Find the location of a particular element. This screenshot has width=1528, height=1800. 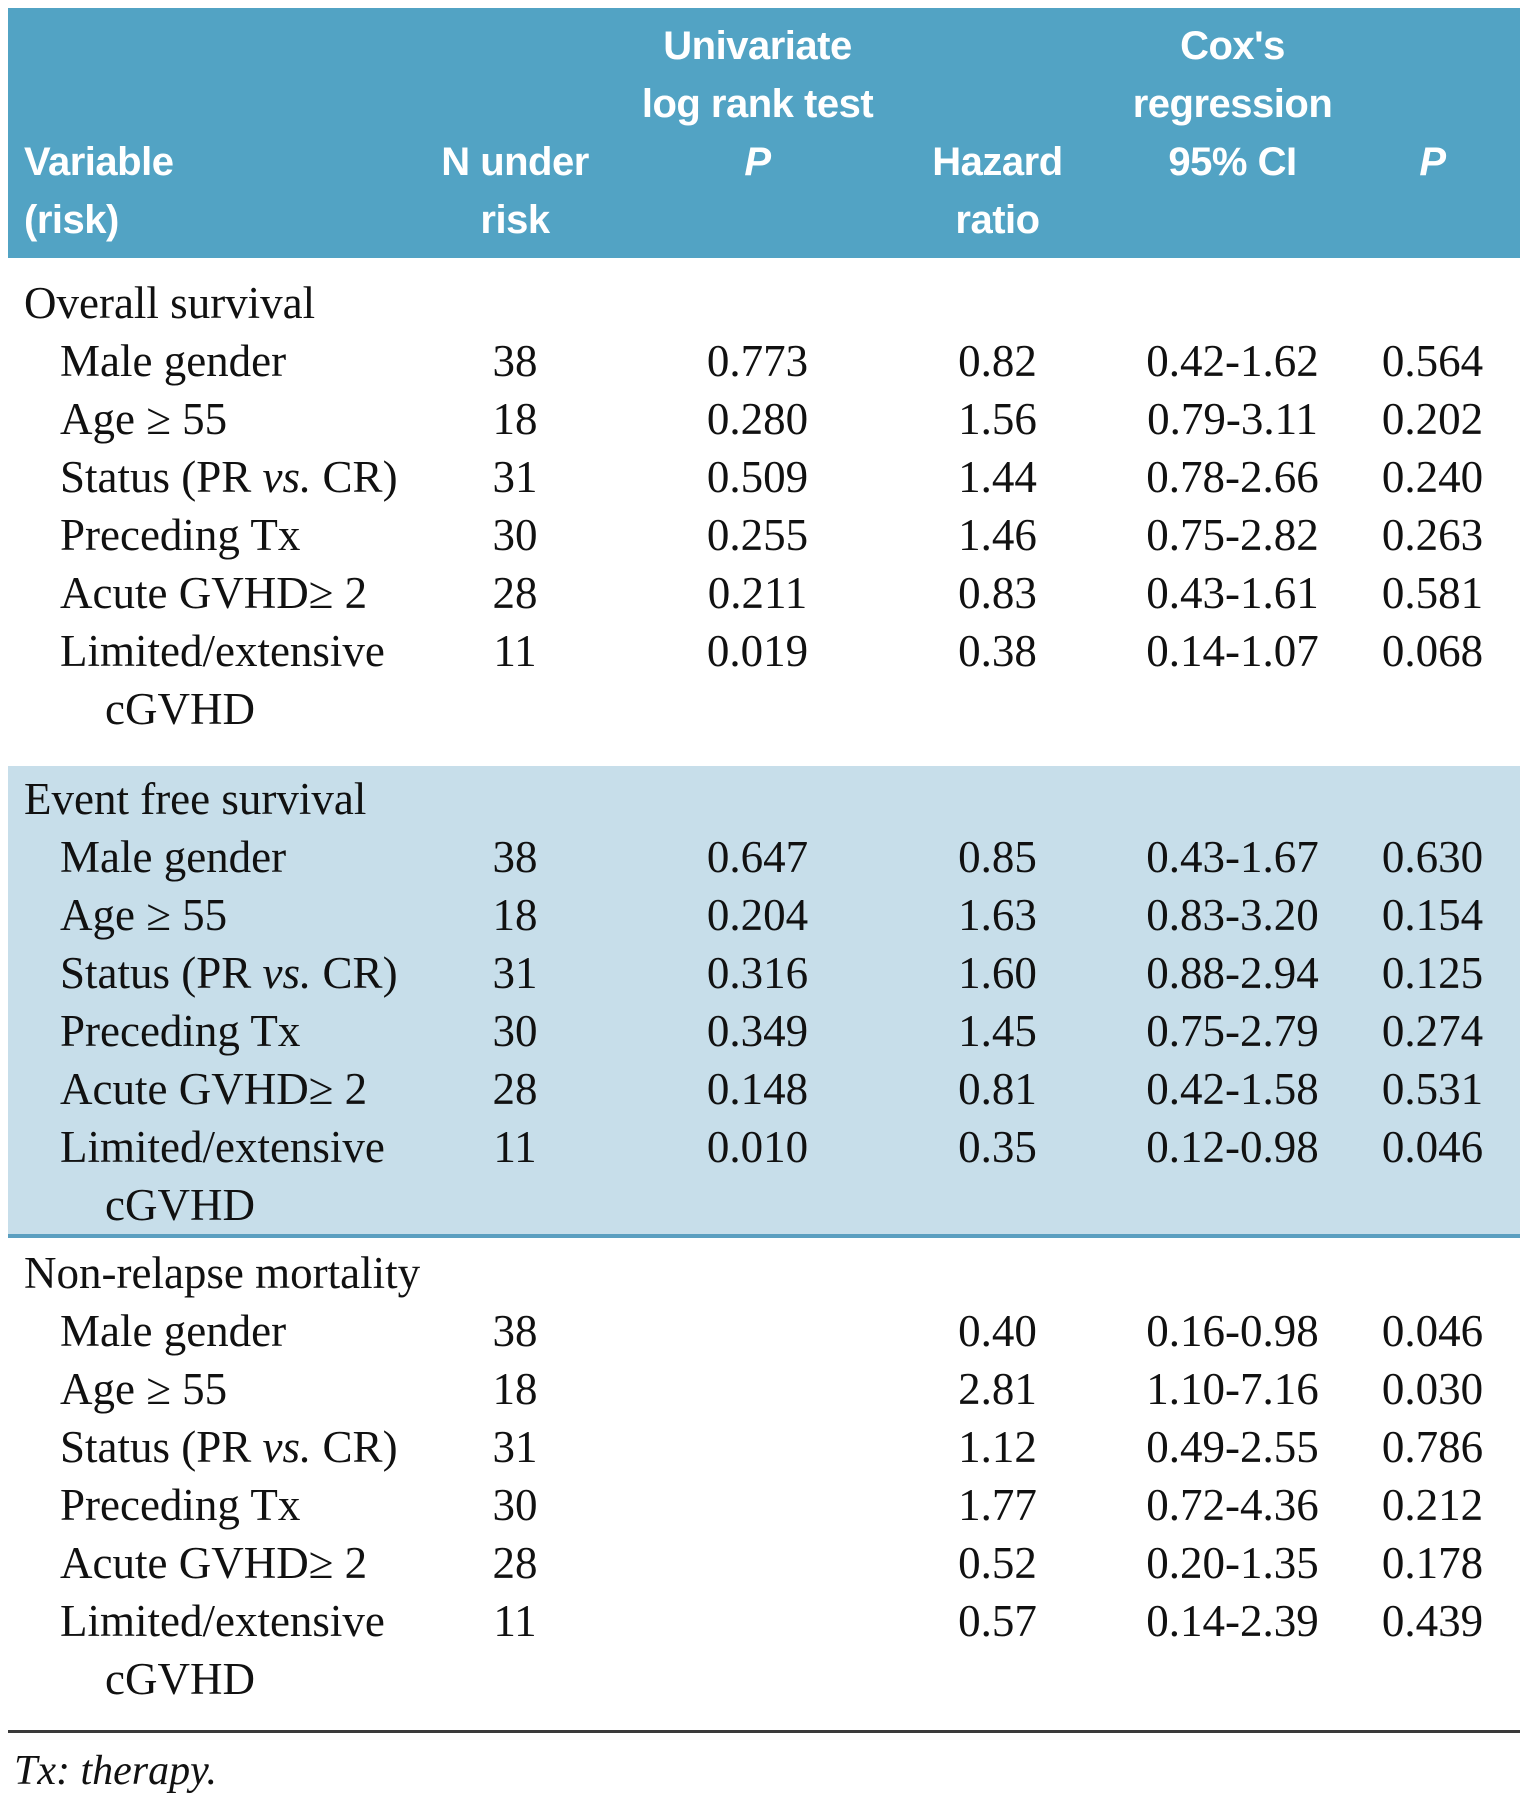

cell-hazard-ratio: 0.82 is located at coordinates (997, 361).